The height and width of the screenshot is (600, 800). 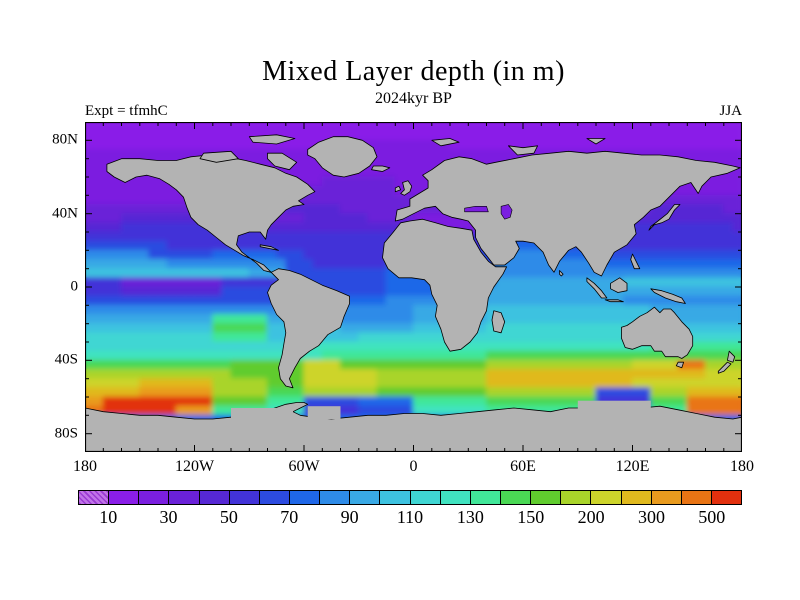 What do you see at coordinates (349, 517) in the screenshot?
I see `colorbar-tick-label: 90` at bounding box center [349, 517].